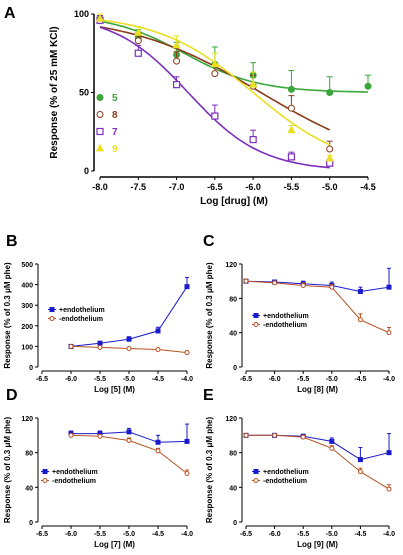 Image resolution: width=403 pixels, height=555 pixels. Describe the element at coordinates (106, 149) in the screenshot. I see `legend-entry: 9` at that location.